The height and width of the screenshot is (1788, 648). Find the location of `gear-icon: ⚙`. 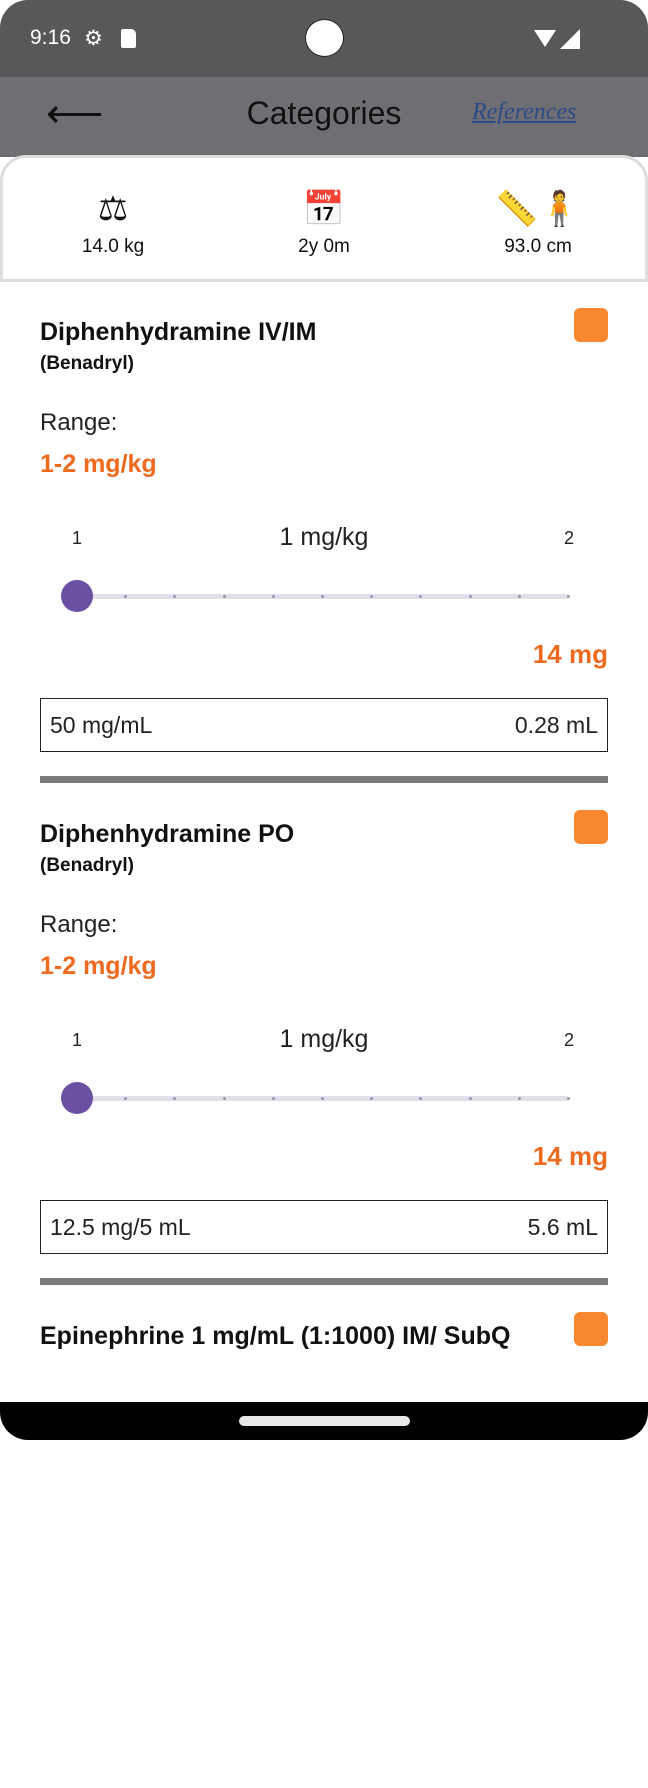

gear-icon: ⚙ is located at coordinates (93, 38).